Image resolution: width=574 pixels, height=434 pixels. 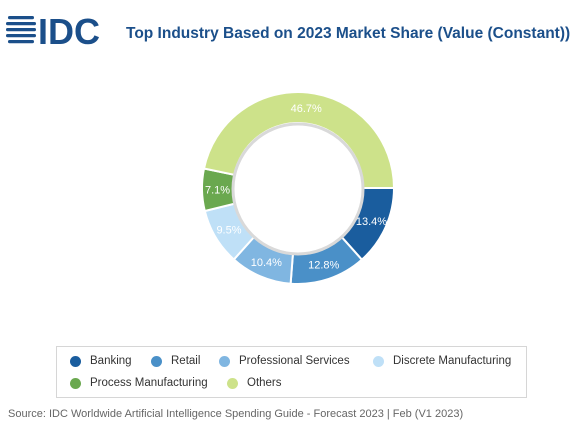 What do you see at coordinates (371, 222) in the screenshot?
I see `data-label-banking: 13.4%` at bounding box center [371, 222].